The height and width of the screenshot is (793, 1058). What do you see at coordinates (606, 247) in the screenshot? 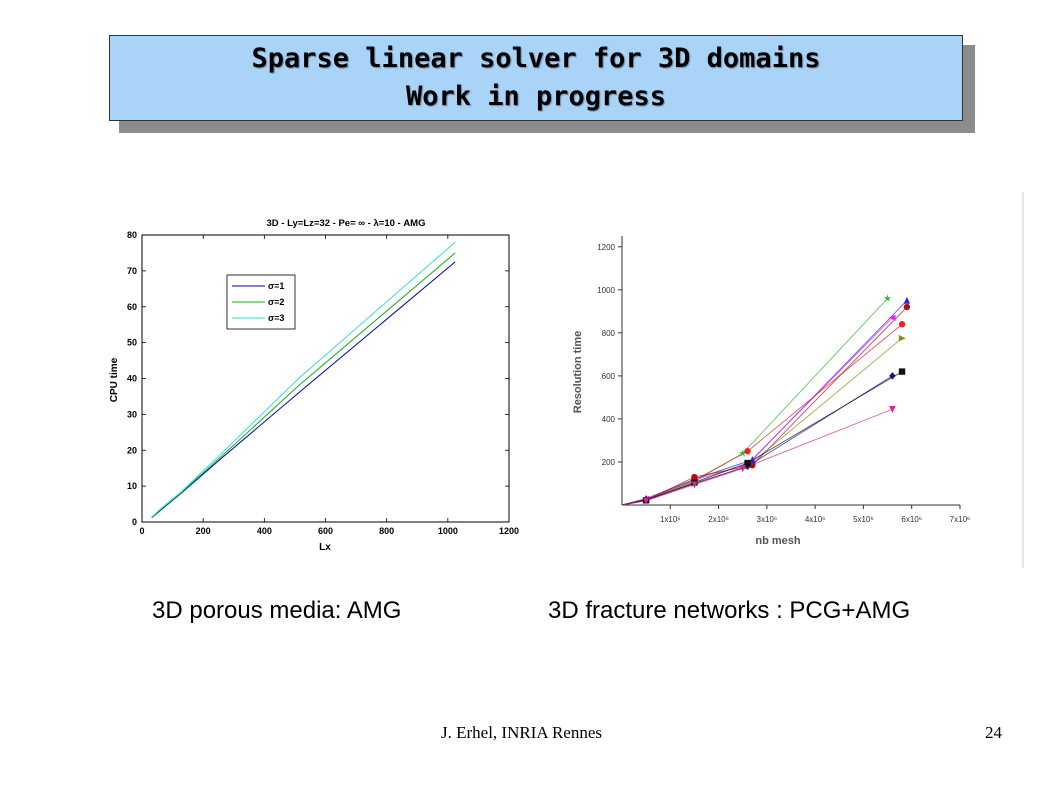
I see `chart2-ytick-label: 1200` at bounding box center [606, 247].